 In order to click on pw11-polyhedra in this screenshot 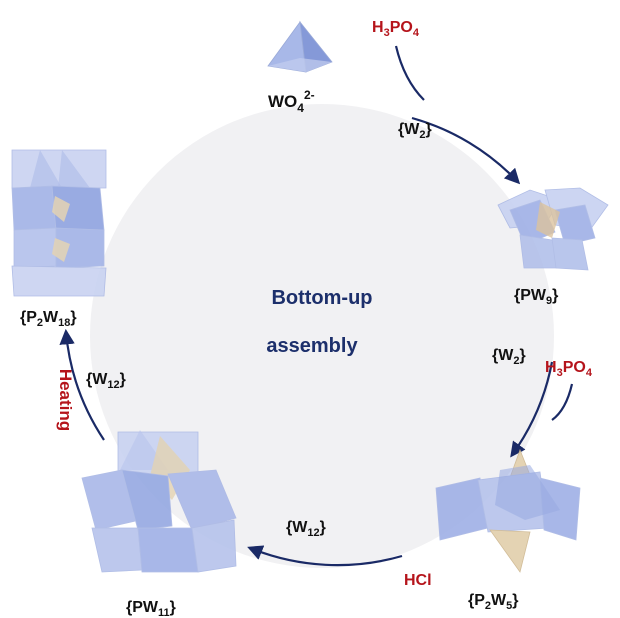, I will do `click(159, 501)`.